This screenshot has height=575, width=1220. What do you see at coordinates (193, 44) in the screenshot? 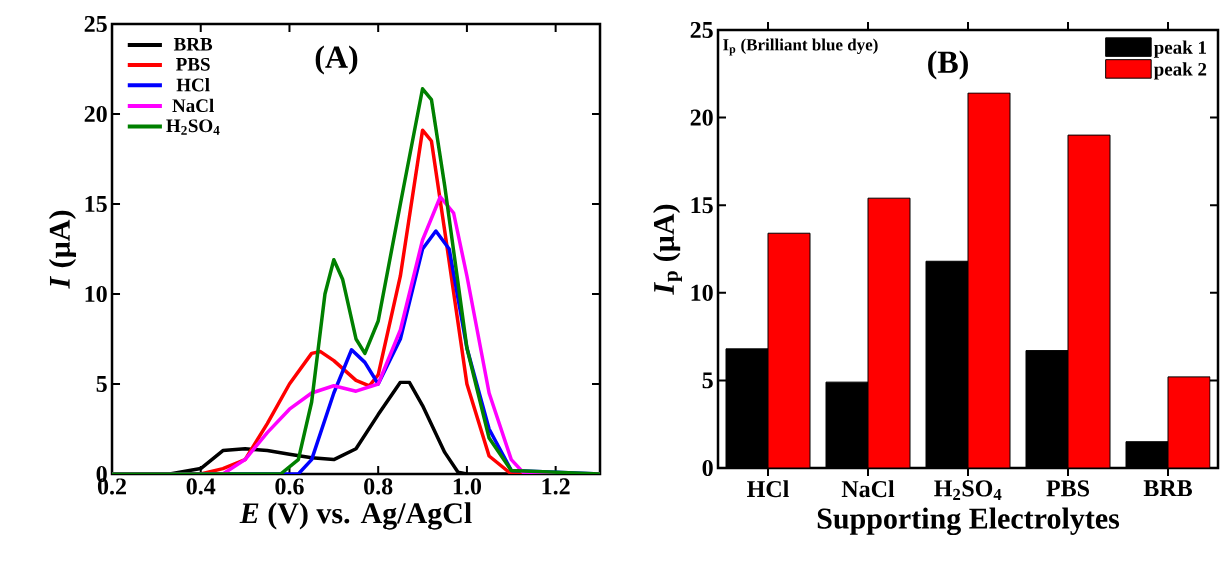
I see `legend-label: BRB` at bounding box center [193, 44].